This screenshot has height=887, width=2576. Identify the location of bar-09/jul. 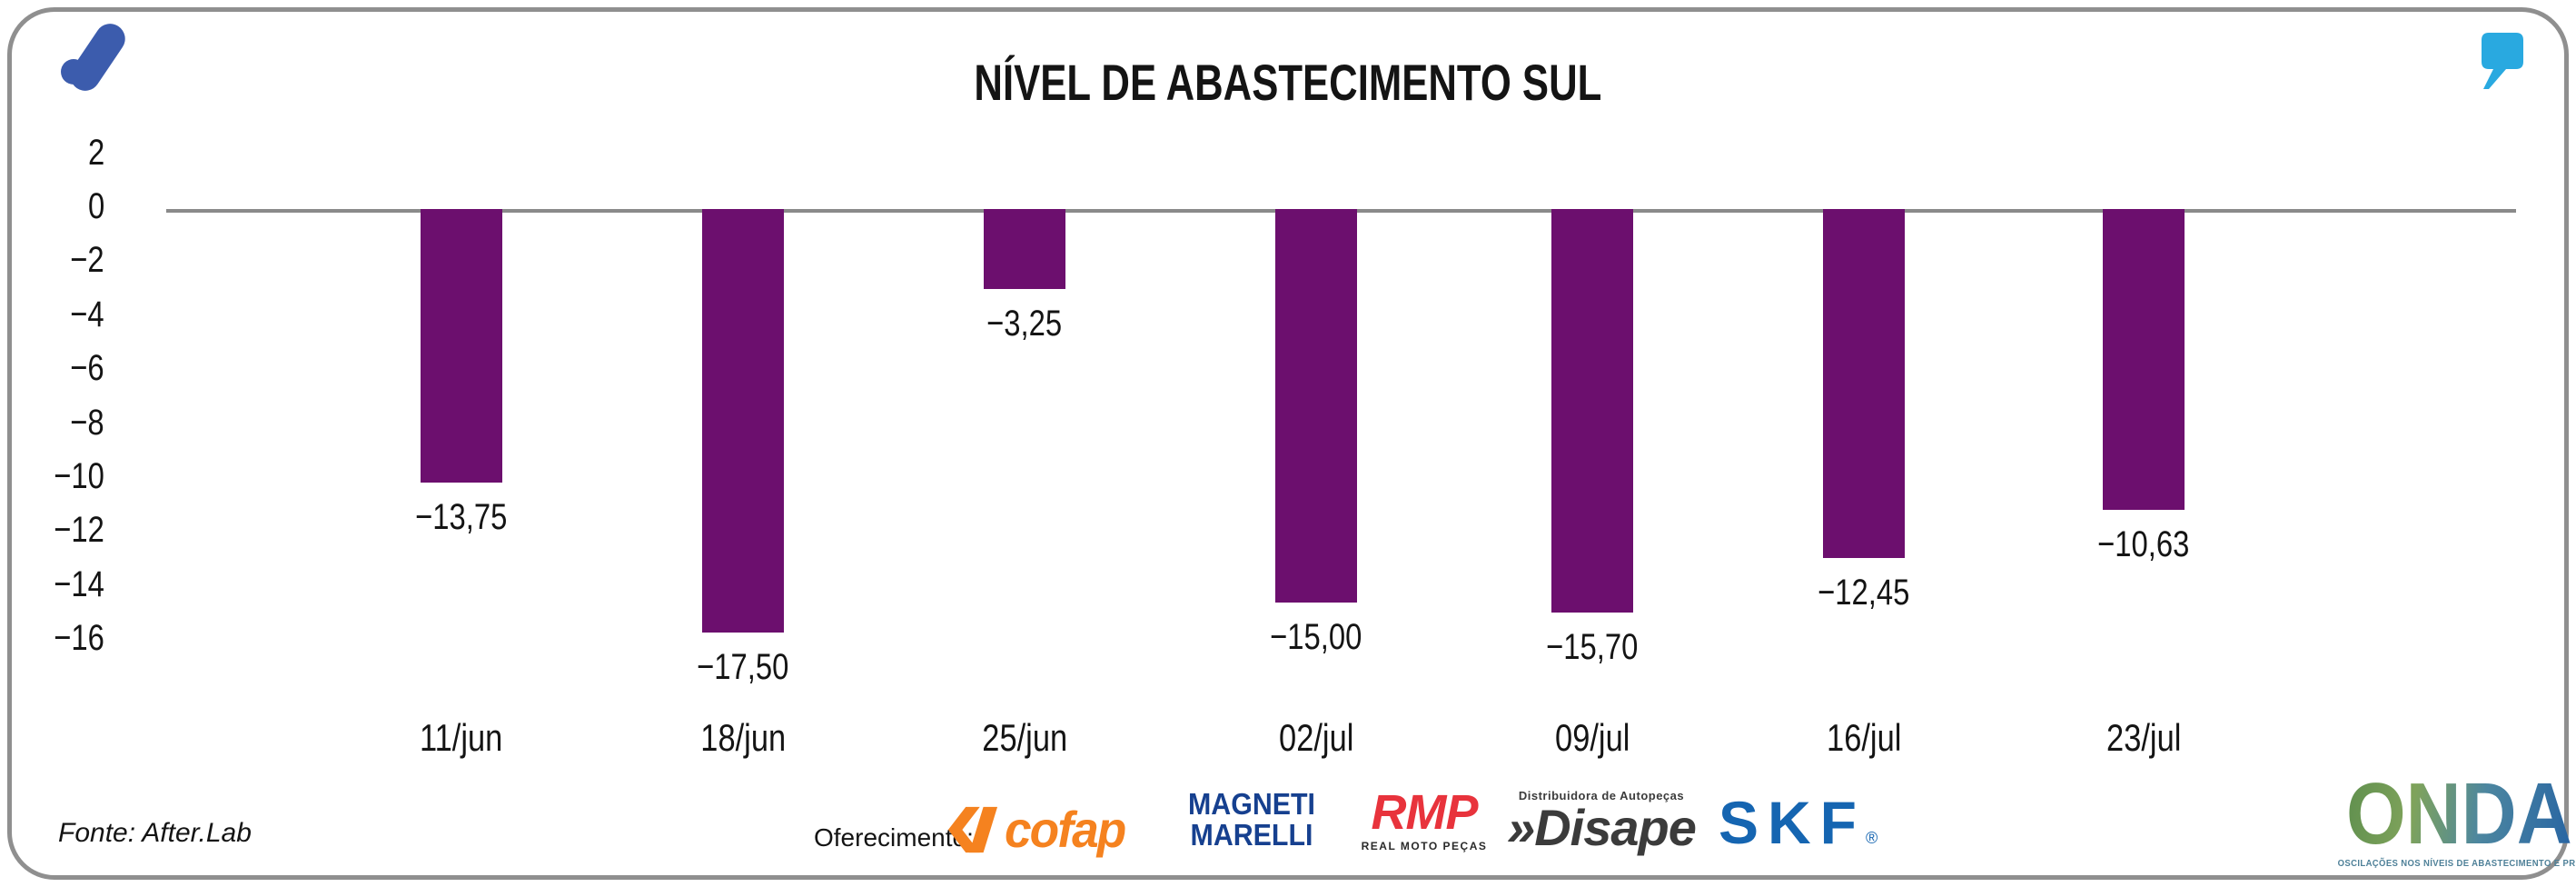
(1592, 411).